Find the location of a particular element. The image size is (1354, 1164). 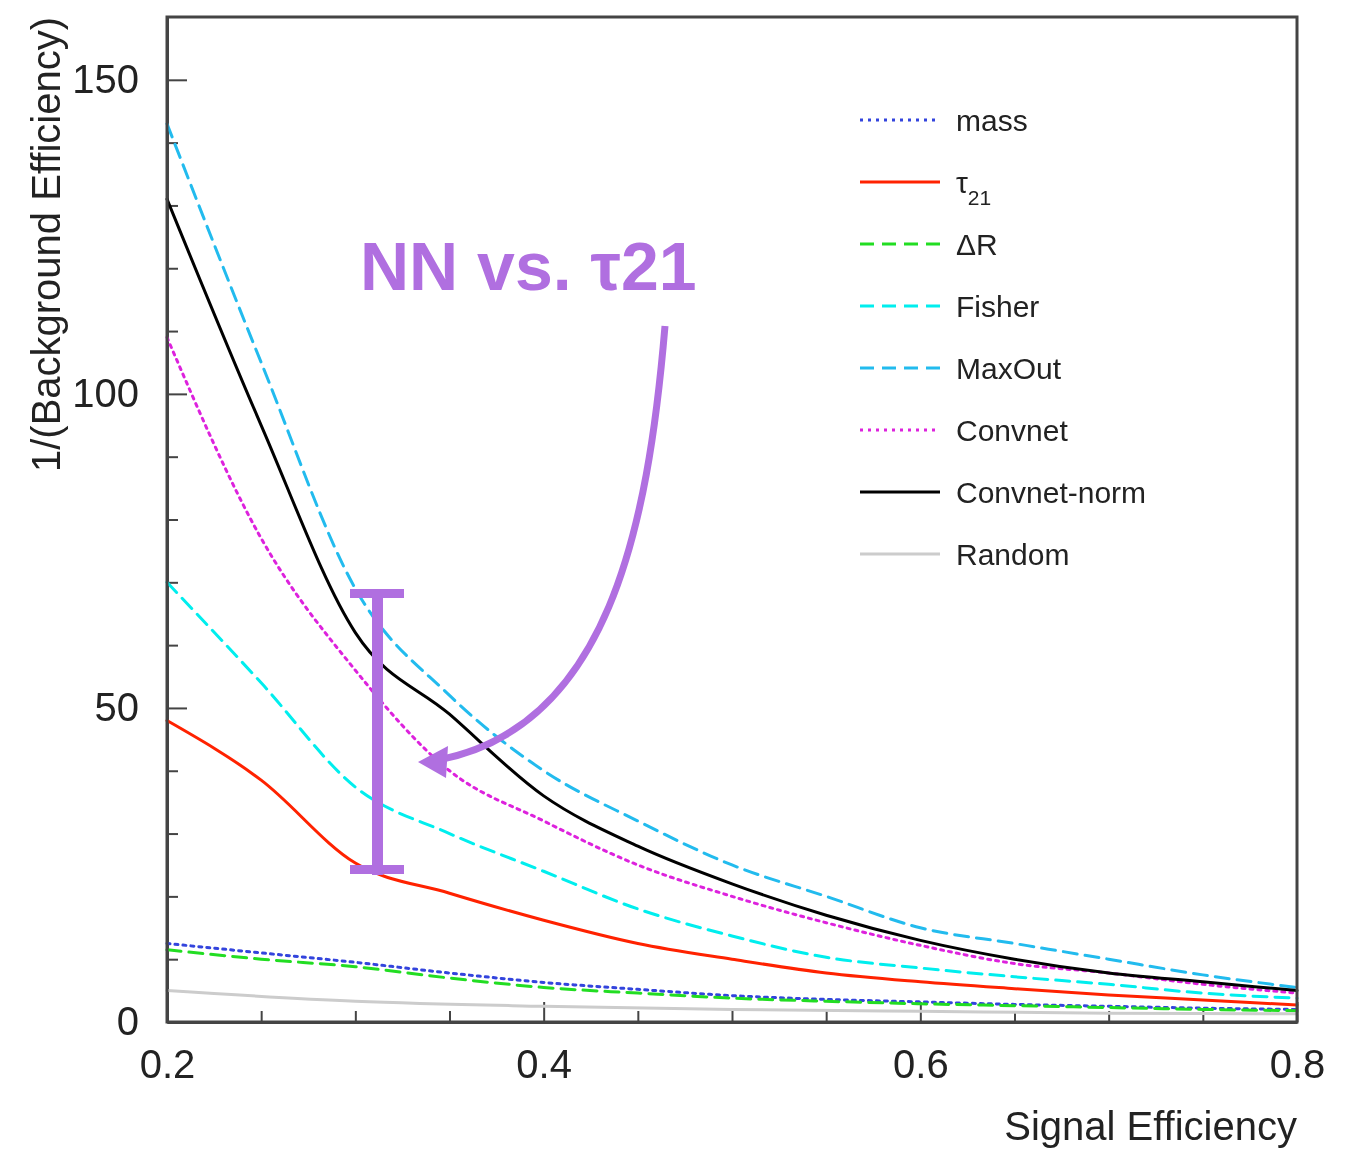

y-axis-title: 1/(Background Efficiency) is located at coordinates (46, 245).